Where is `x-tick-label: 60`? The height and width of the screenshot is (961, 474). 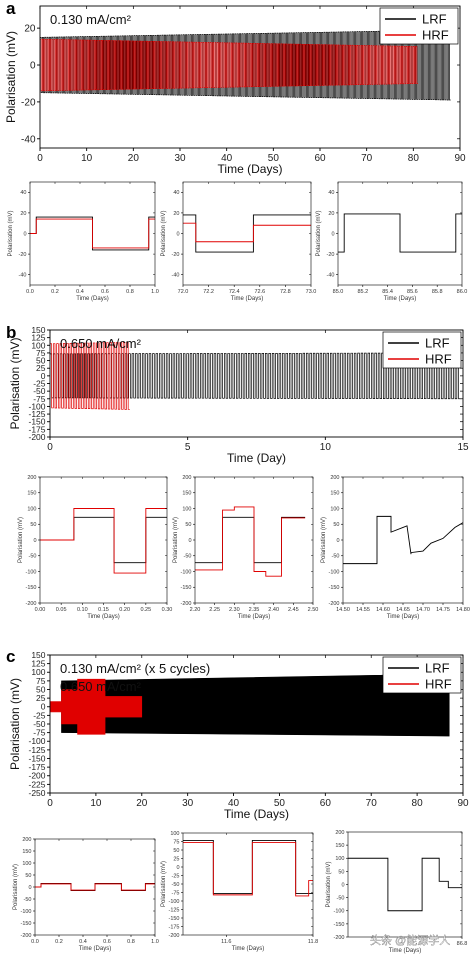
x-tick-label: 60 is located at coordinates (320, 158).